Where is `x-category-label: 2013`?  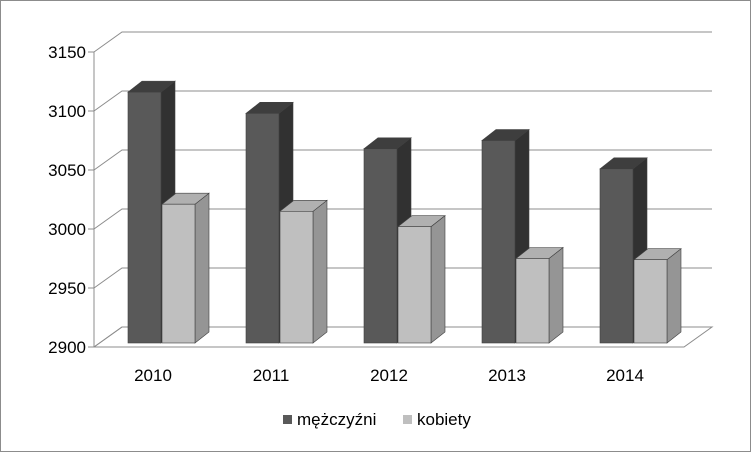
x-category-label: 2013 is located at coordinates (507, 375).